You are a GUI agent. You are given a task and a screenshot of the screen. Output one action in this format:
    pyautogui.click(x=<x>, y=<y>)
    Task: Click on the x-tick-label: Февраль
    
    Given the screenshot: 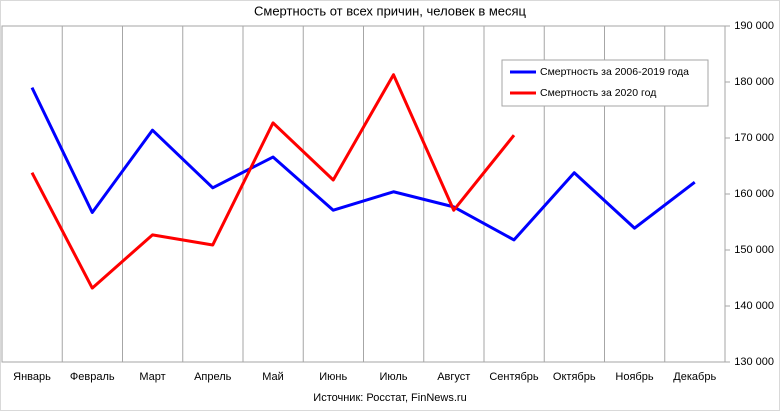 What is the action you would take?
    pyautogui.click(x=92, y=377)
    